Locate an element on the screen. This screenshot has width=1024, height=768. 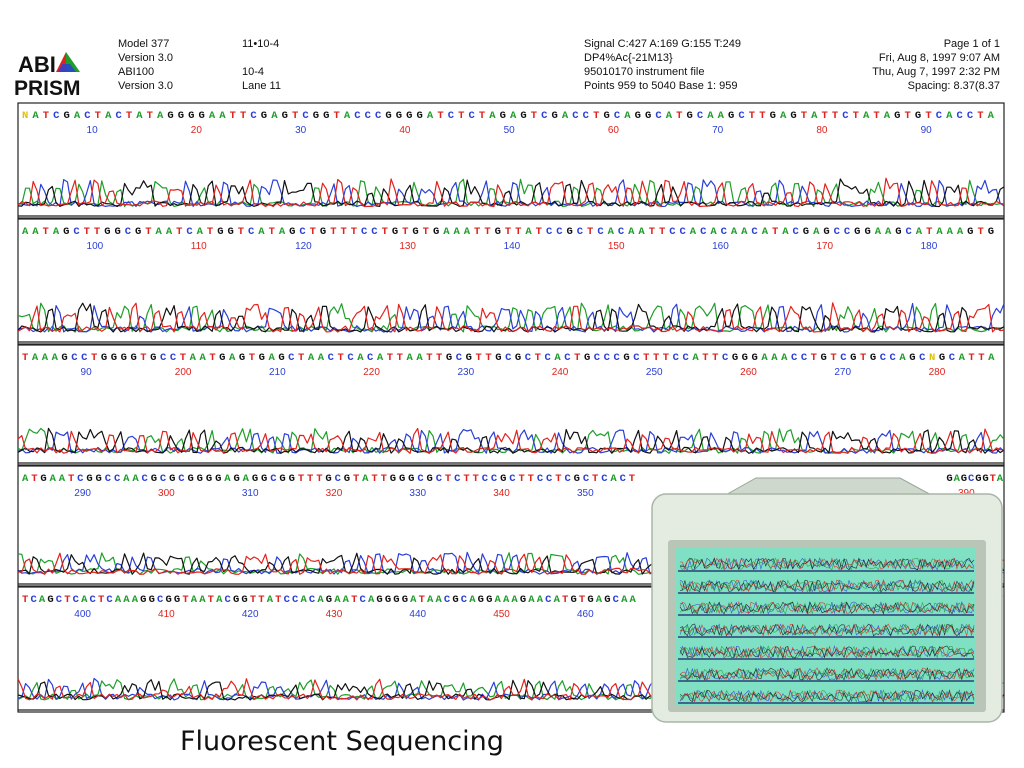
position-tick: 40 is located at coordinates (405, 130).